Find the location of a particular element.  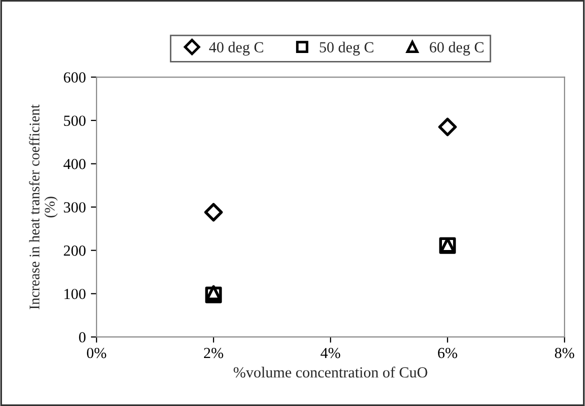

x-tick-label: 8% is located at coordinates (564, 353).